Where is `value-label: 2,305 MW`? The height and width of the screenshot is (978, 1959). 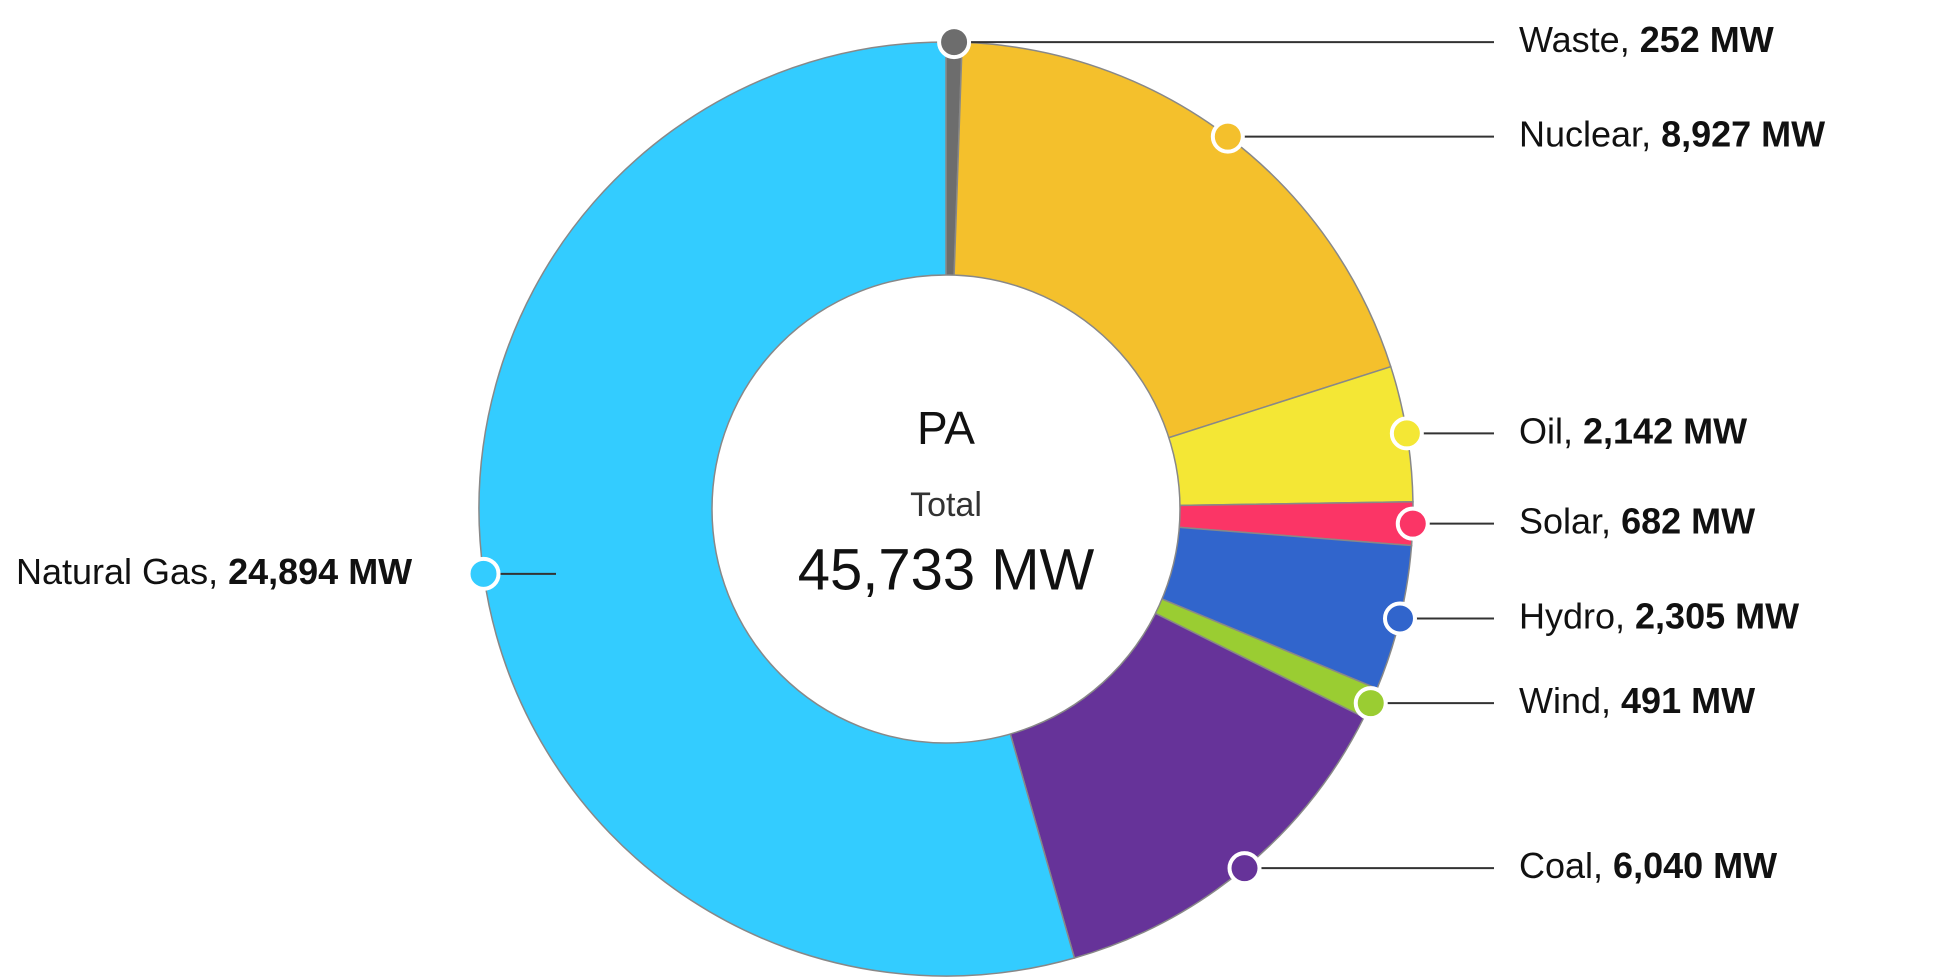 value-label: 2,305 MW is located at coordinates (1717, 615).